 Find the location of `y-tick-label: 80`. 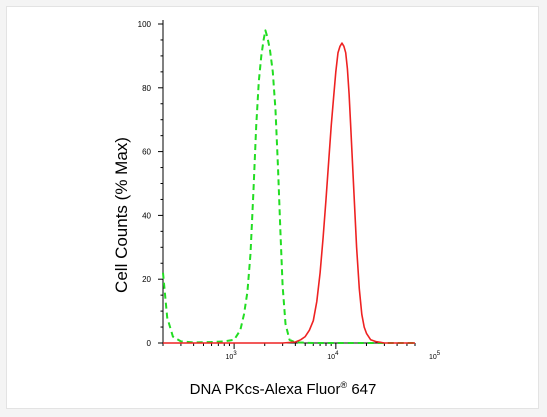

y-tick-label: 80 is located at coordinates (146, 88).